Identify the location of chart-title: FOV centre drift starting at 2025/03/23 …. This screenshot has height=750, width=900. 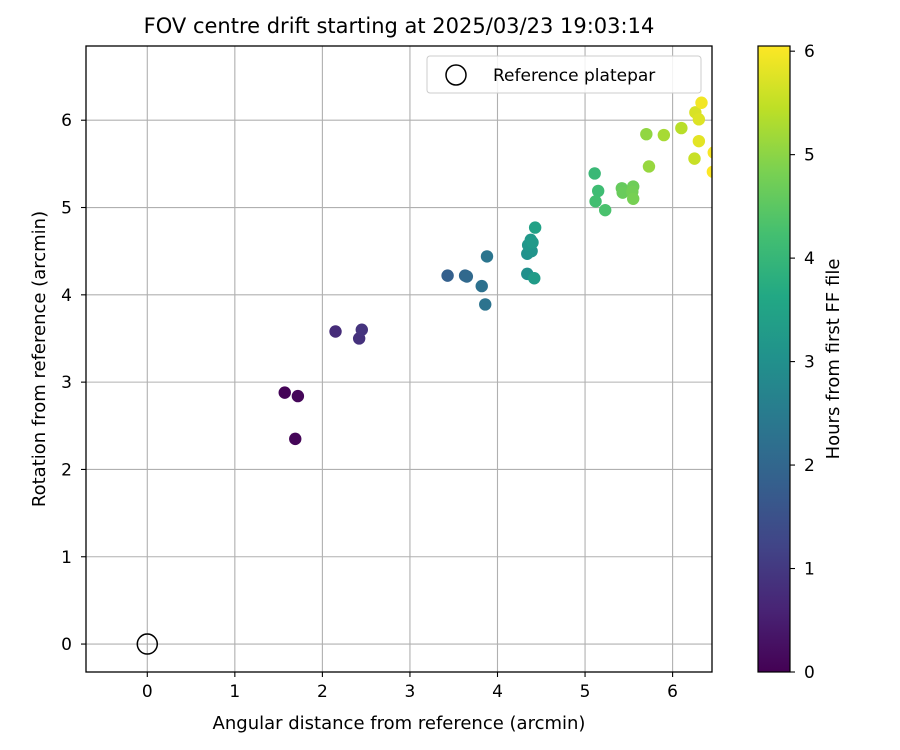
(399, 26).